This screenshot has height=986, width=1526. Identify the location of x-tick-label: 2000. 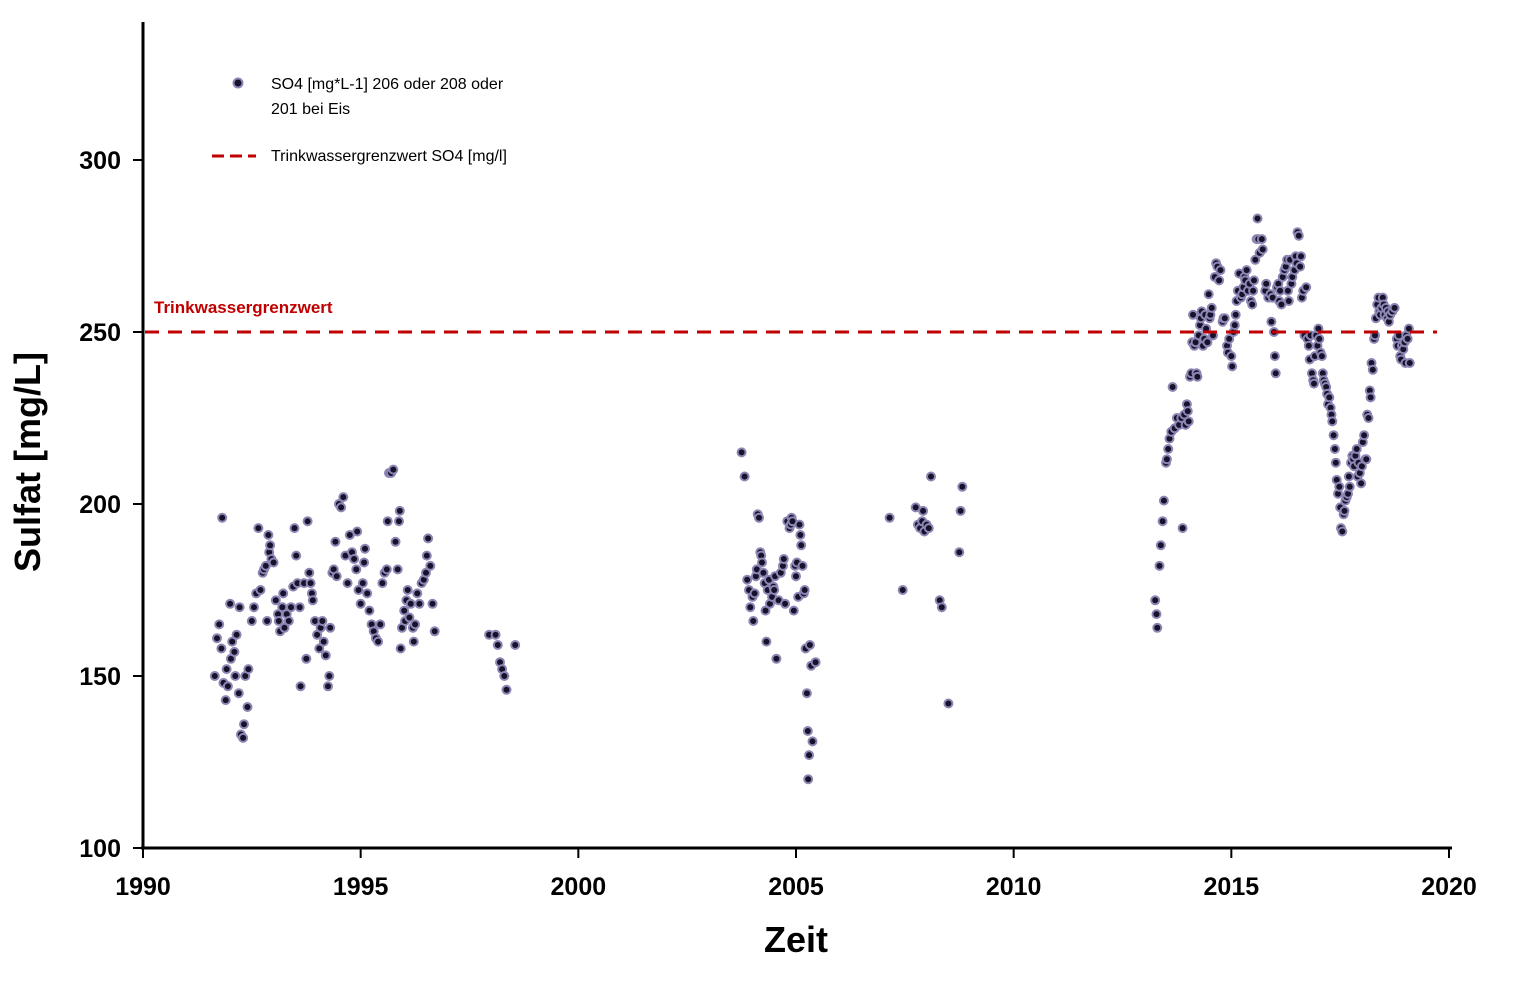
(579, 887).